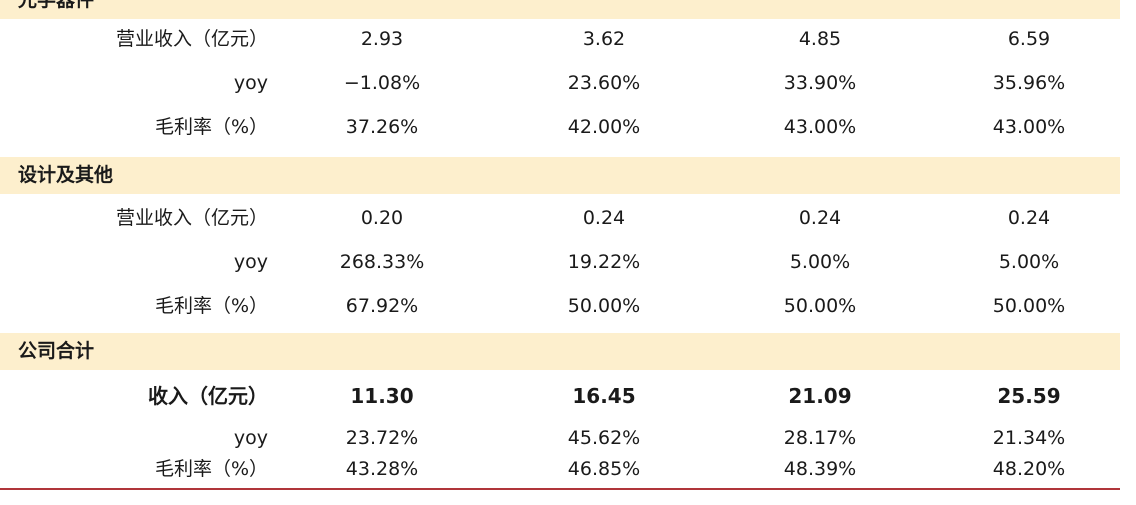  What do you see at coordinates (604, 469) in the screenshot?
I see `cell-value: 46.85%` at bounding box center [604, 469].